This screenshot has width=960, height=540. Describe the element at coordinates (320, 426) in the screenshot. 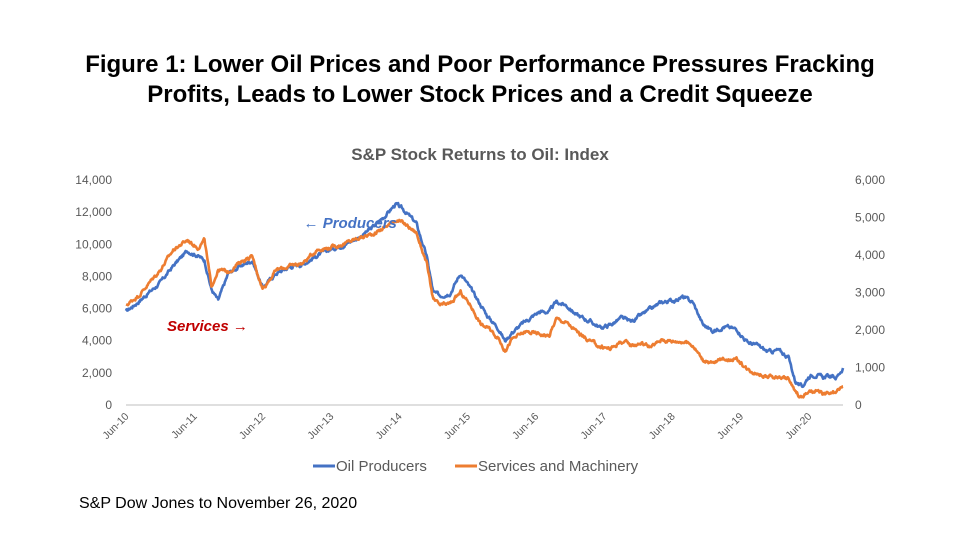

I see `x-tick-label: Jun-13` at that location.